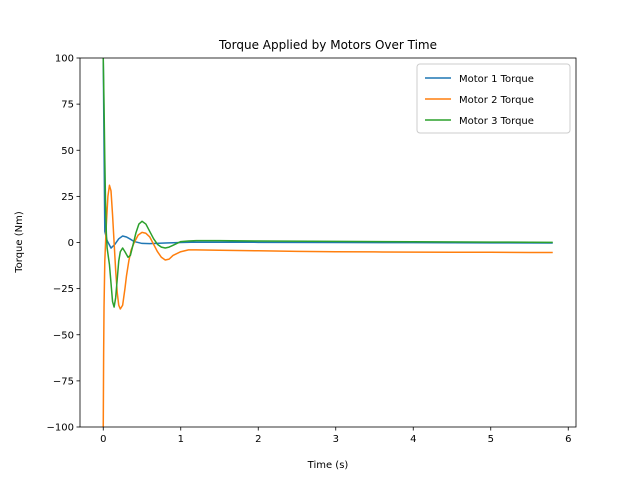 This screenshot has height=480, width=640. I want to click on x-axis-label: Time (s), so click(328, 465).